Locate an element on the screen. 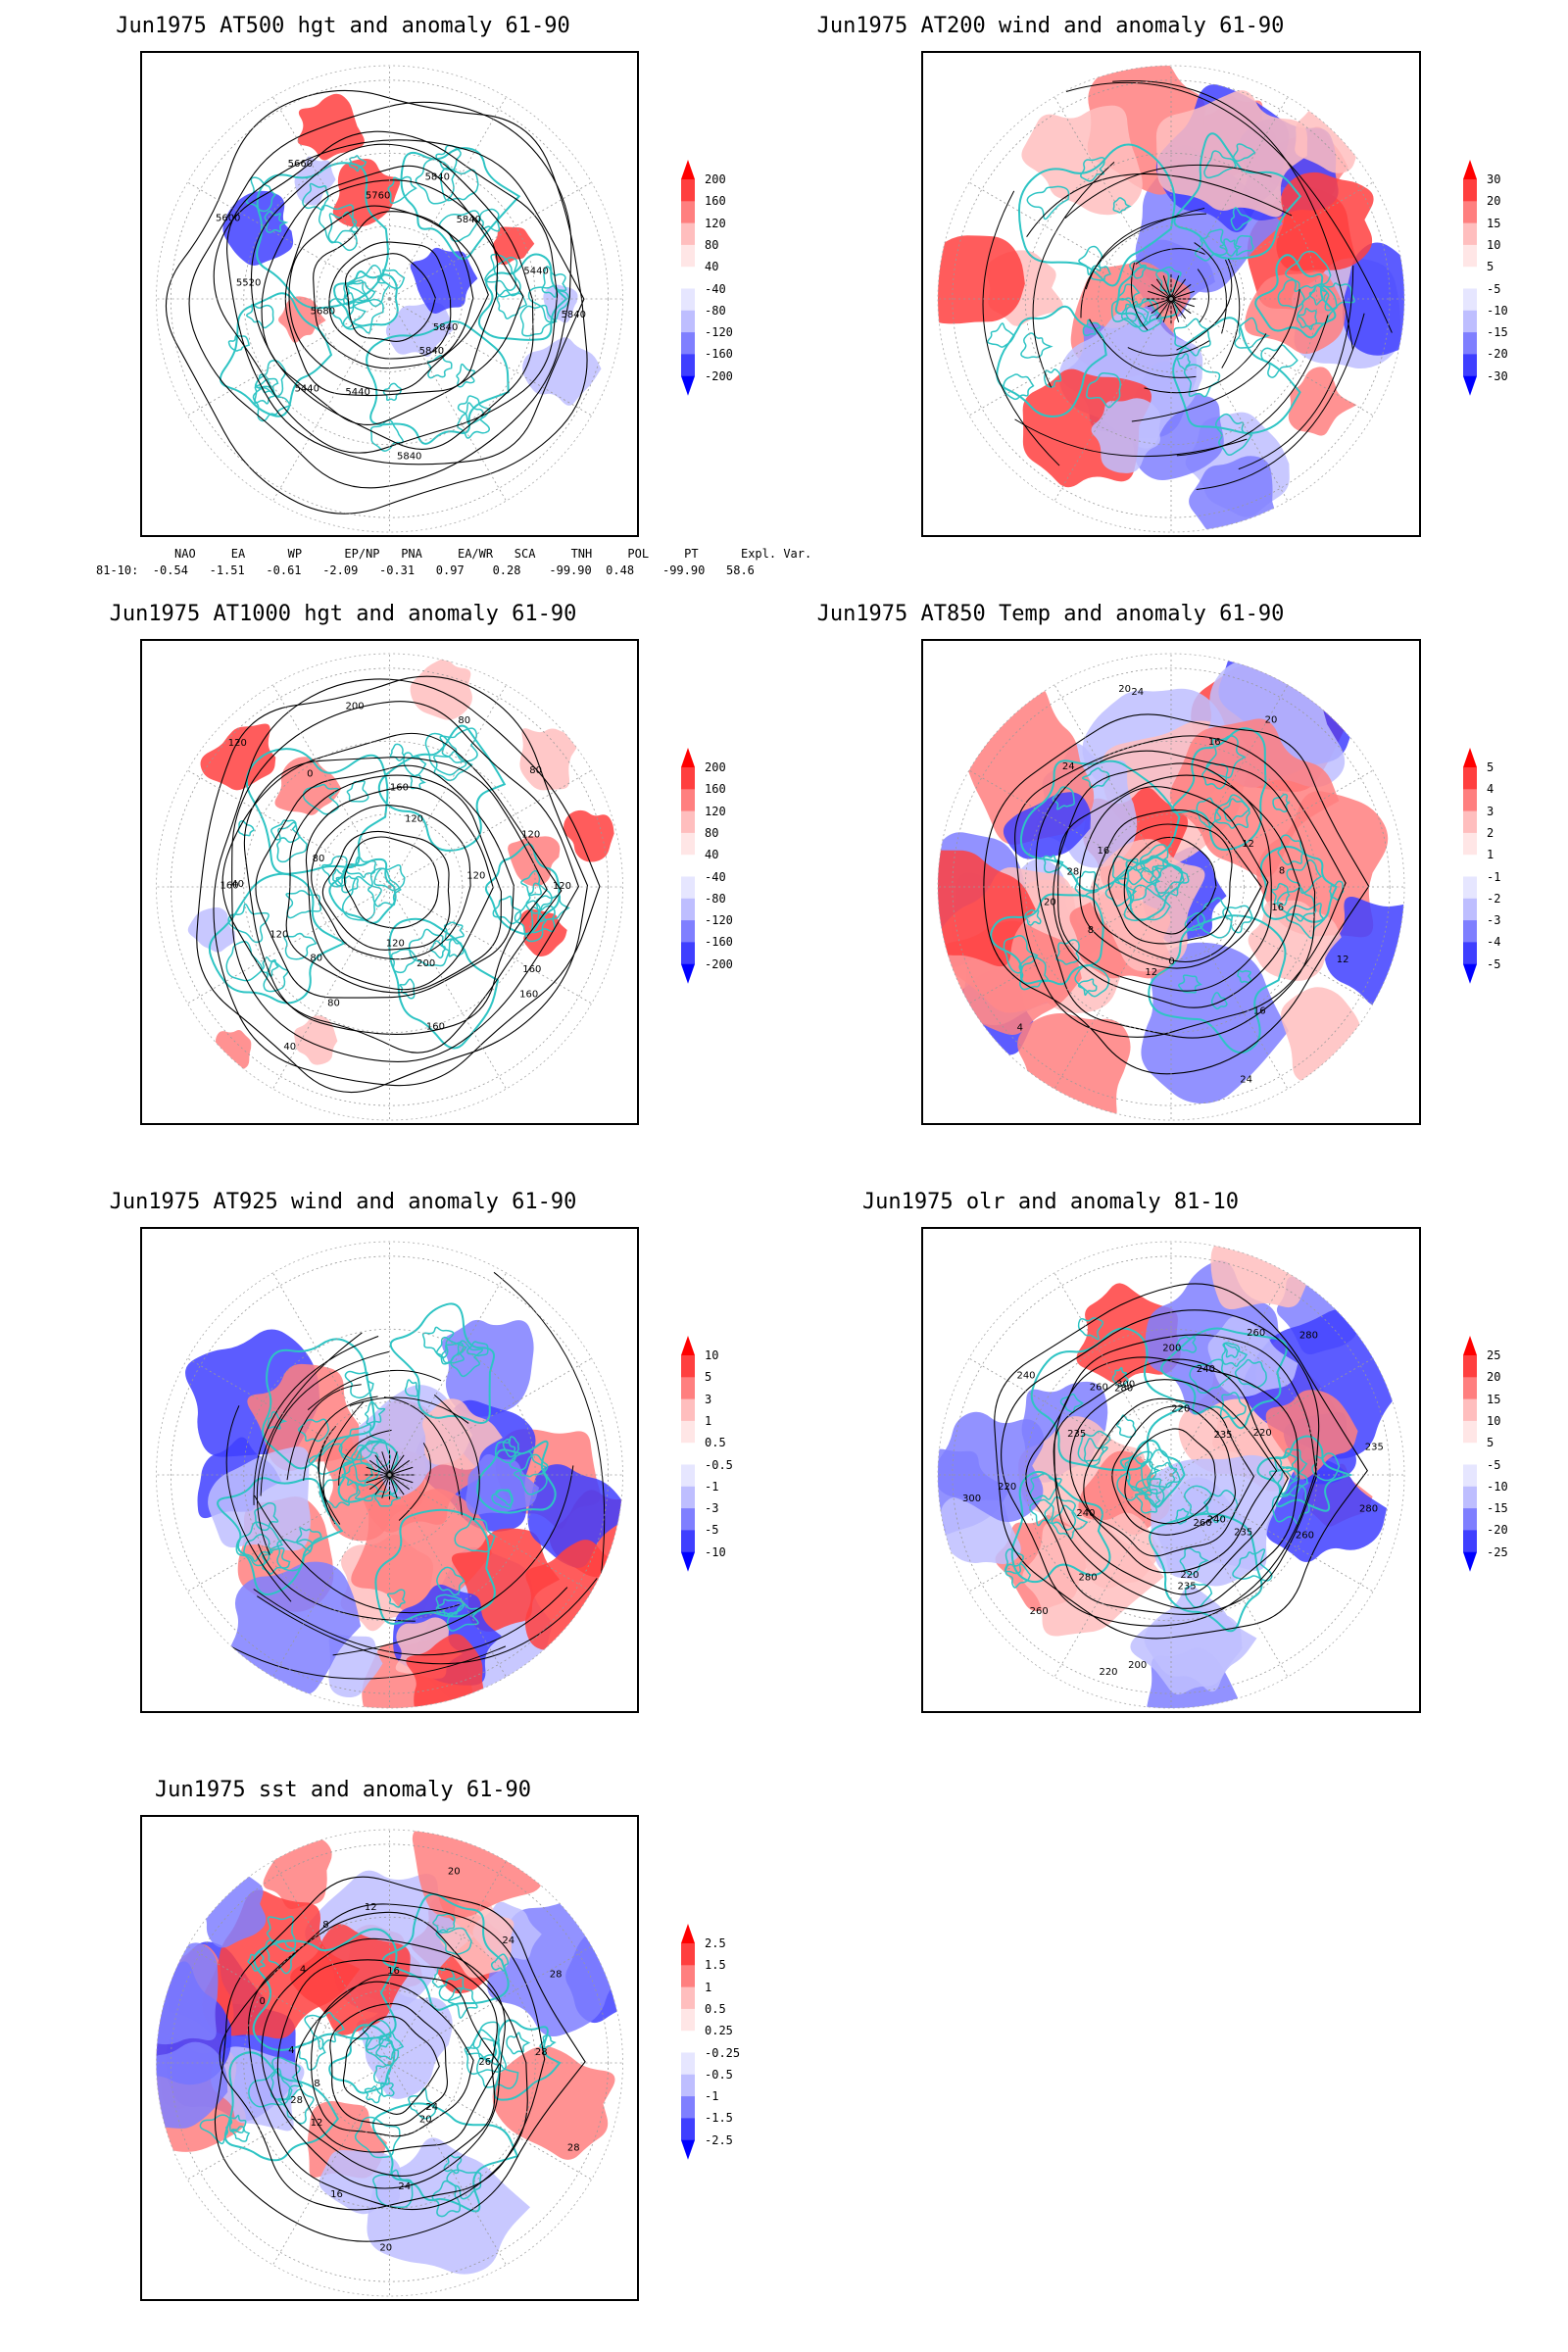 This screenshot has width=1568, height=2352. contour-label: 5440 is located at coordinates (307, 389).